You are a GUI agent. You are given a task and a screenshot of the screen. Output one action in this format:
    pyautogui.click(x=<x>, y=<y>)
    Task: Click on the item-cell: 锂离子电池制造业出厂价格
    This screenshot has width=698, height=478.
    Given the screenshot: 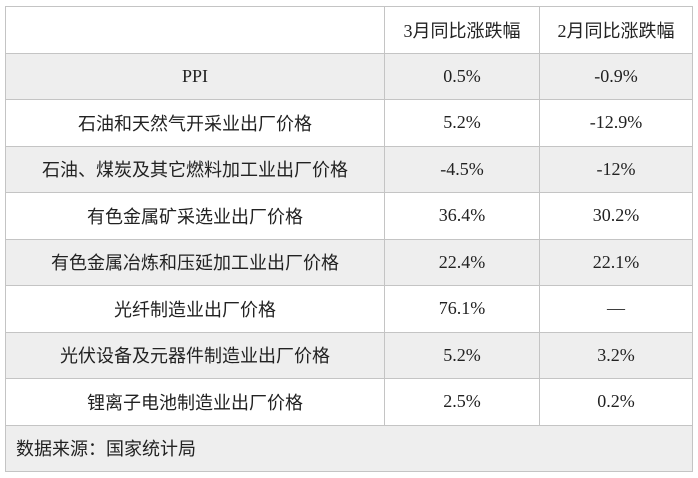 What is the action you would take?
    pyautogui.click(x=195, y=402)
    